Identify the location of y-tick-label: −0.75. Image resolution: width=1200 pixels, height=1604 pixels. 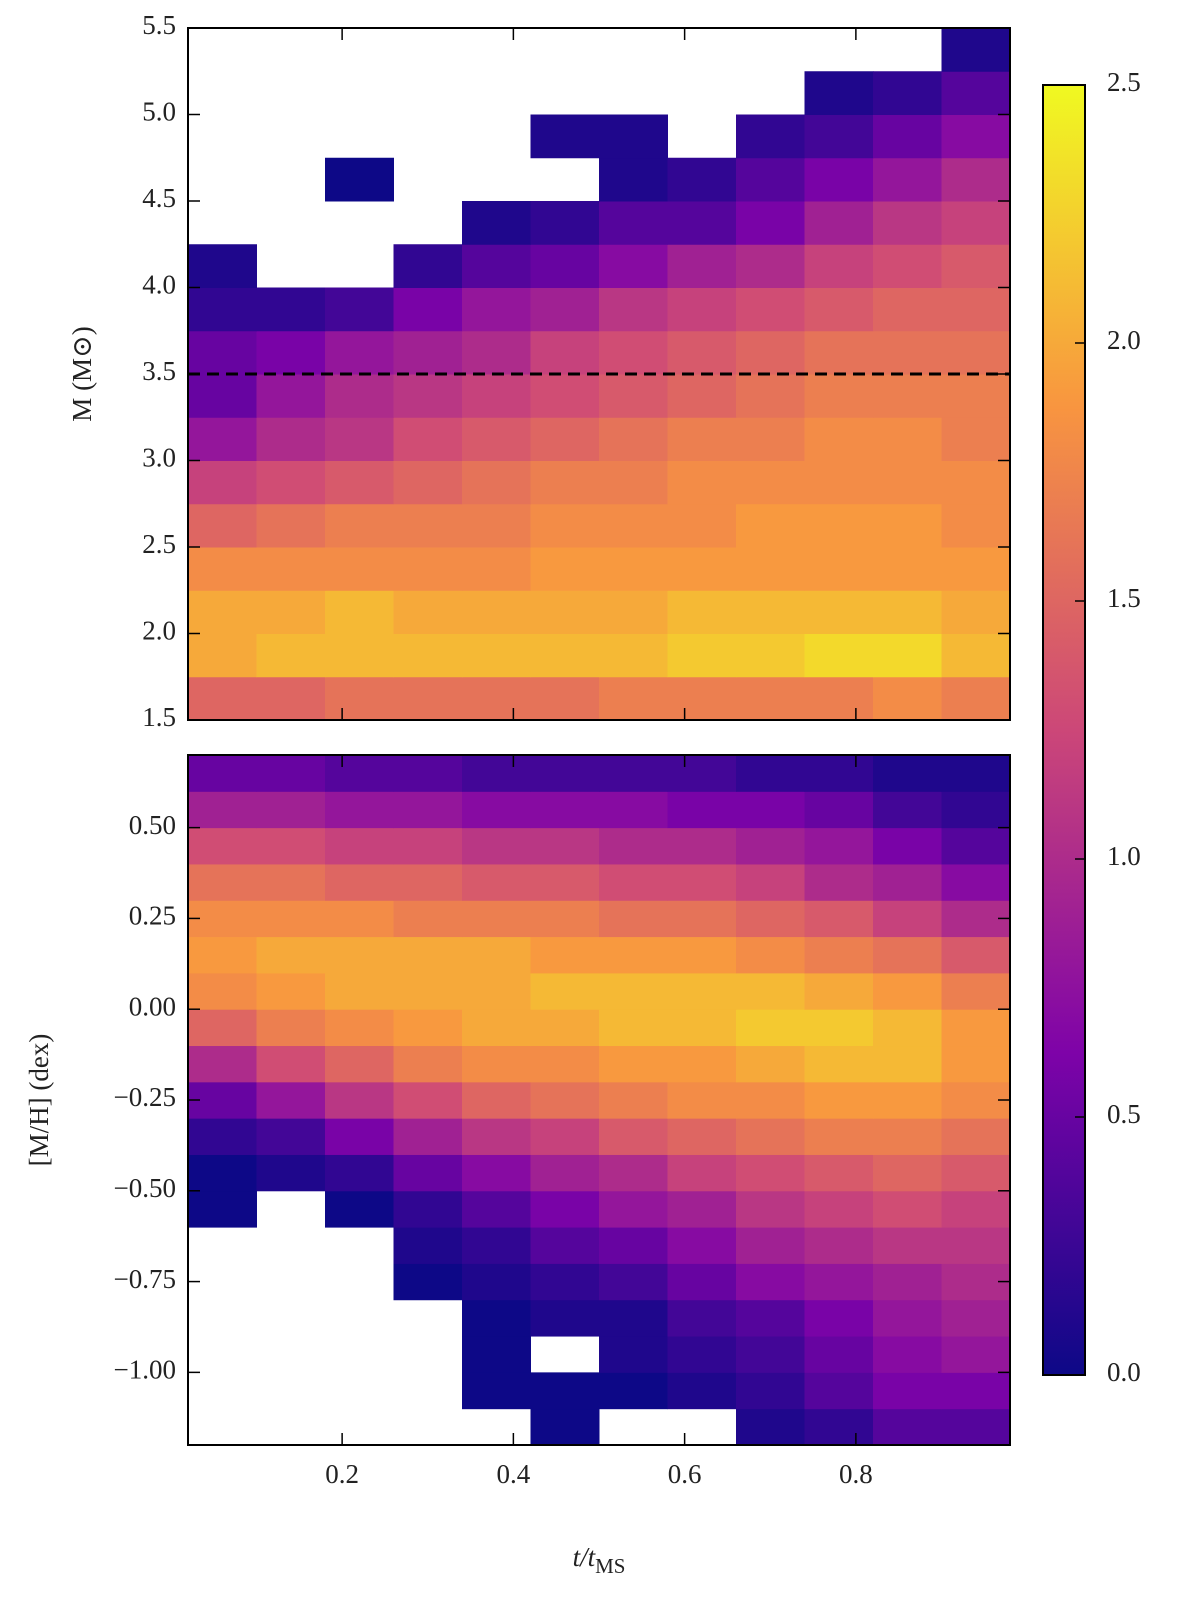
(145, 1279).